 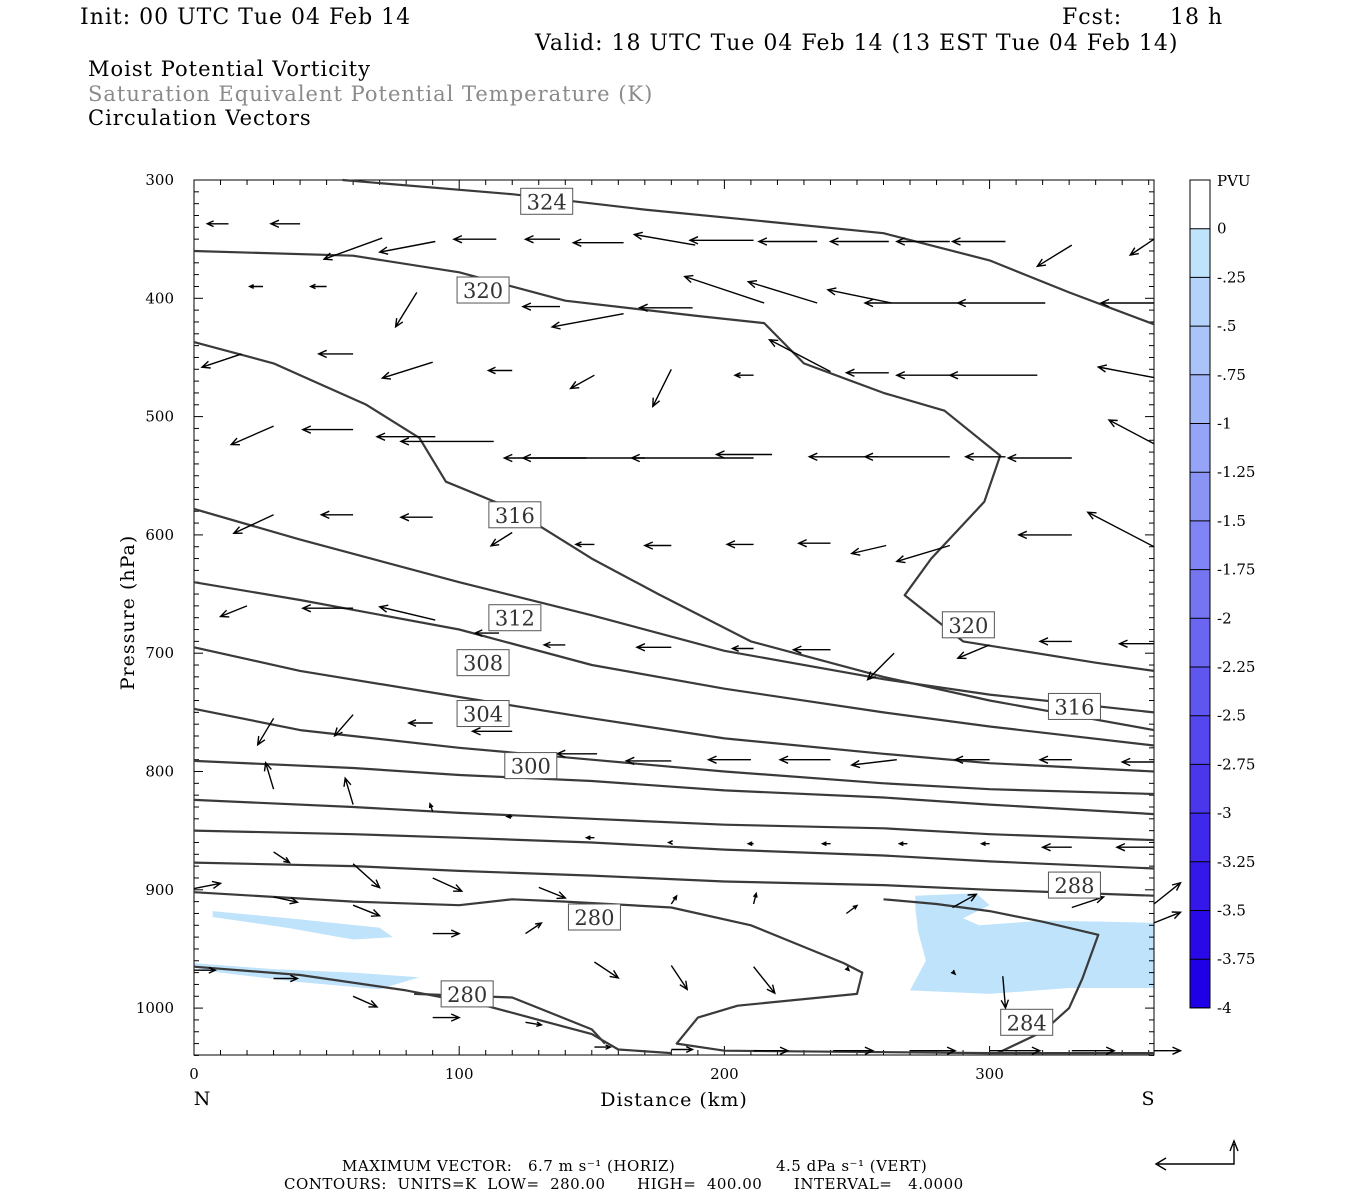 What do you see at coordinates (1147, 1099) in the screenshot?
I see `x-end-label-south: S` at bounding box center [1147, 1099].